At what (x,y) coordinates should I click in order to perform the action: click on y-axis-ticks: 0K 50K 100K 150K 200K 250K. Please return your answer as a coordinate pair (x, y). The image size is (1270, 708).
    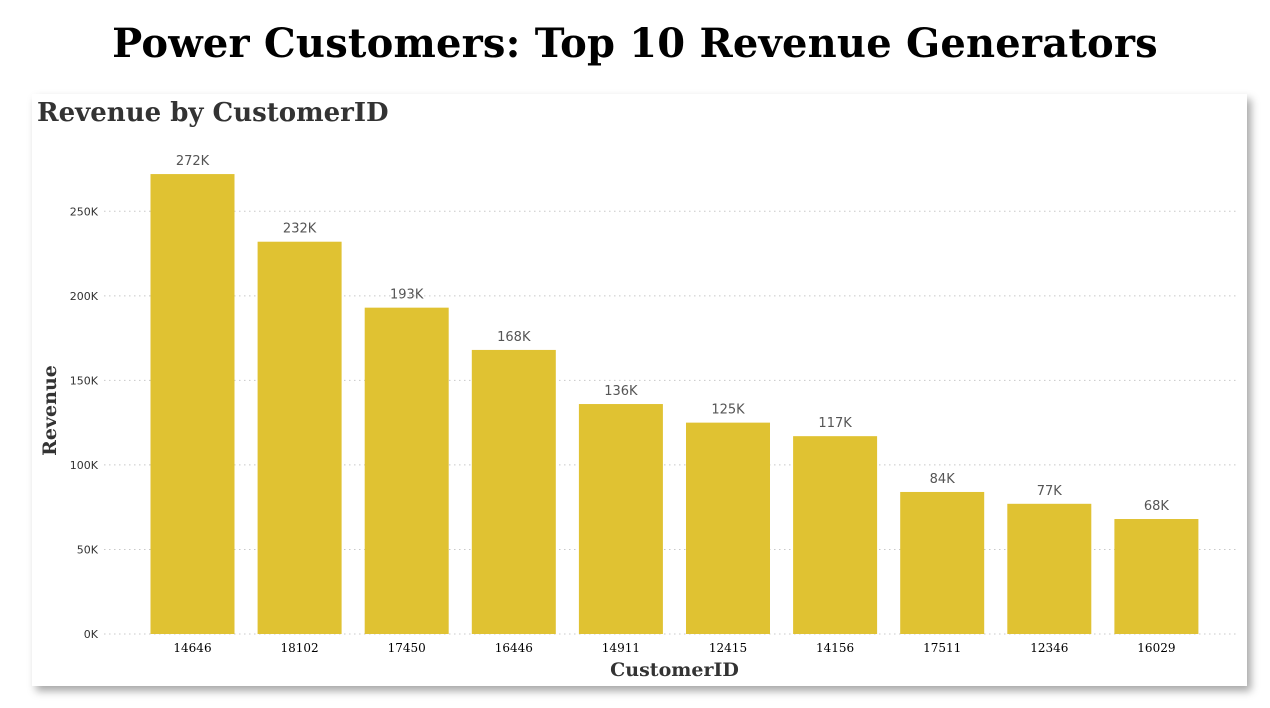
    Looking at the image, I should click on (84, 423).